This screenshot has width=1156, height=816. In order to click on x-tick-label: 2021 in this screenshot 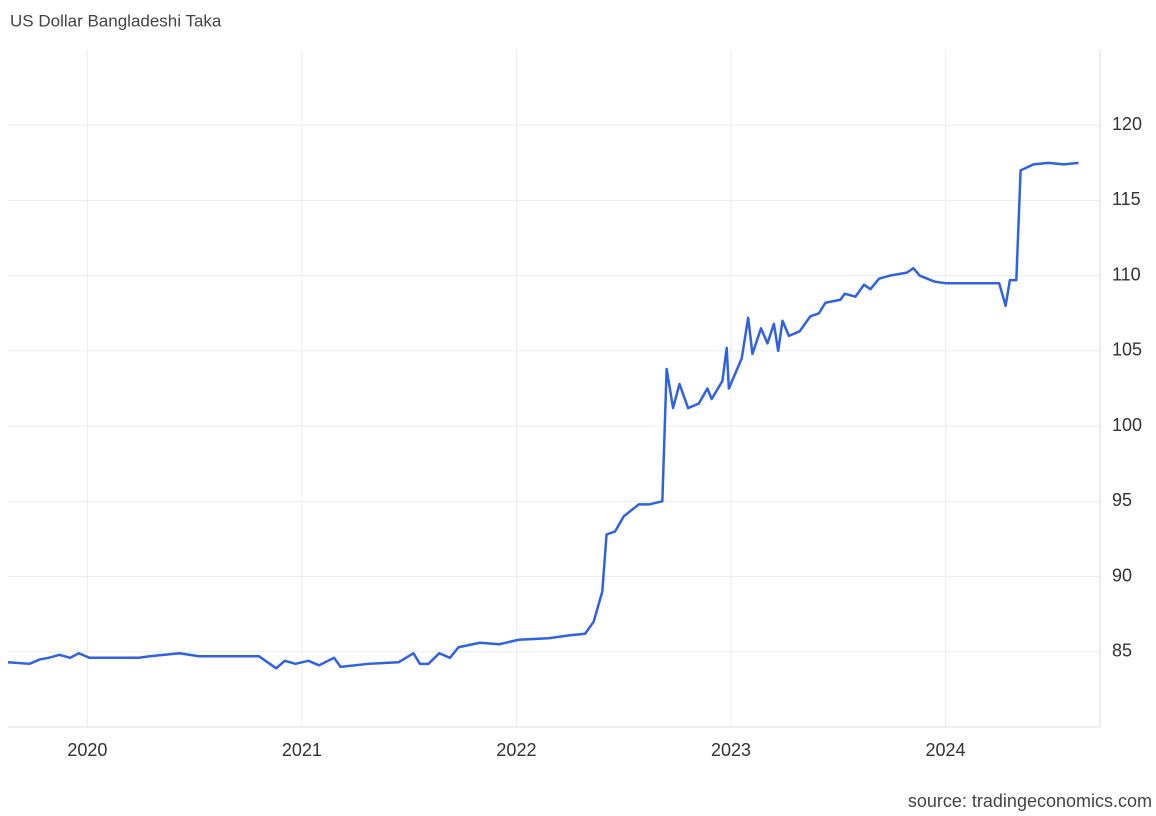, I will do `click(302, 750)`.